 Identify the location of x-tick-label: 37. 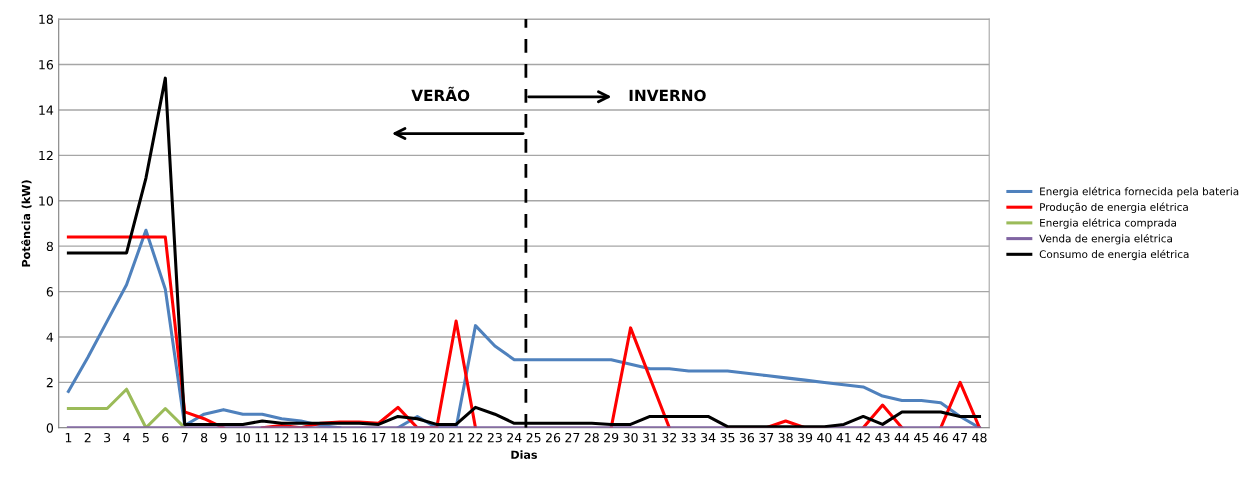
(766, 437).